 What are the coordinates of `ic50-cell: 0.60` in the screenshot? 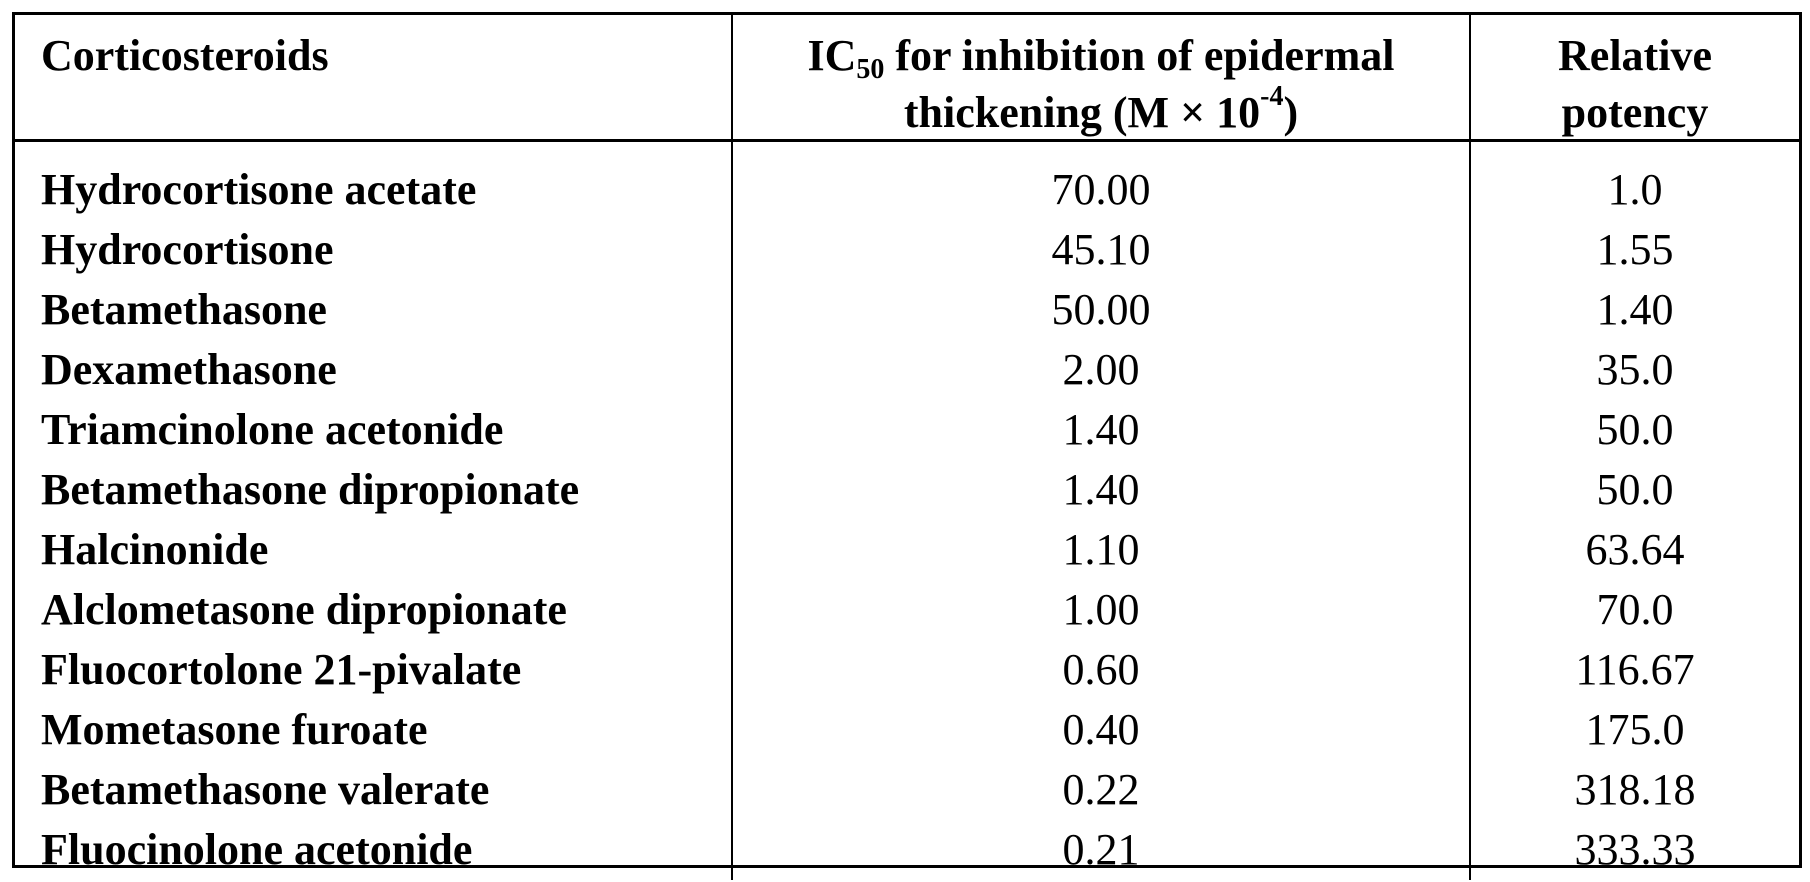 It's located at (1101, 670).